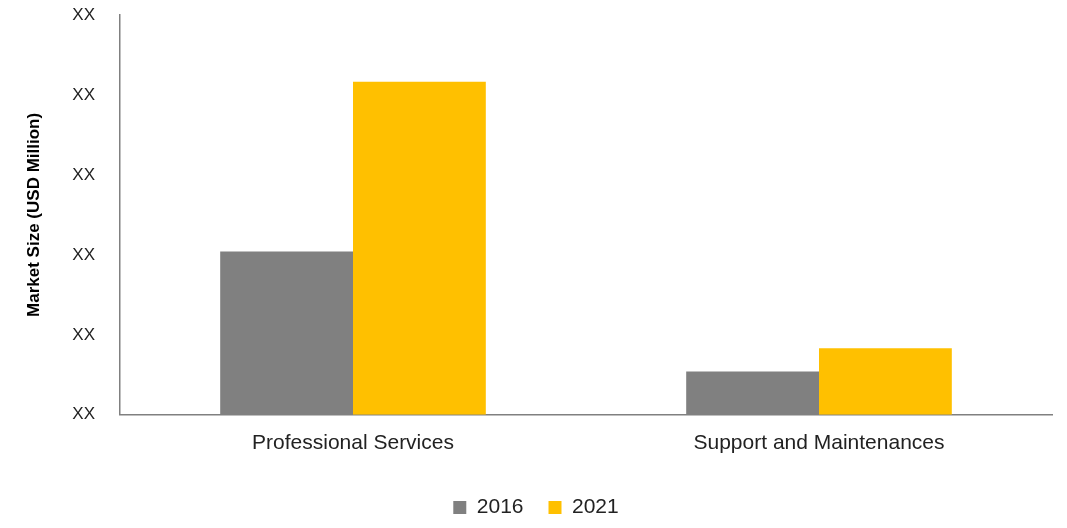  Describe the element at coordinates (595, 506) in the screenshot. I see `legend-label: 2021` at that location.